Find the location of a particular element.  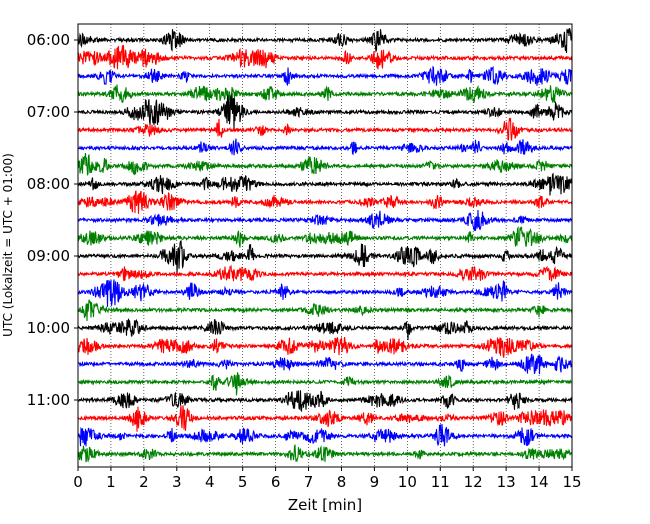

y-axis: 06:00 07:00 08:00 09:00 10:00 11:00 is located at coordinates (52, 220).